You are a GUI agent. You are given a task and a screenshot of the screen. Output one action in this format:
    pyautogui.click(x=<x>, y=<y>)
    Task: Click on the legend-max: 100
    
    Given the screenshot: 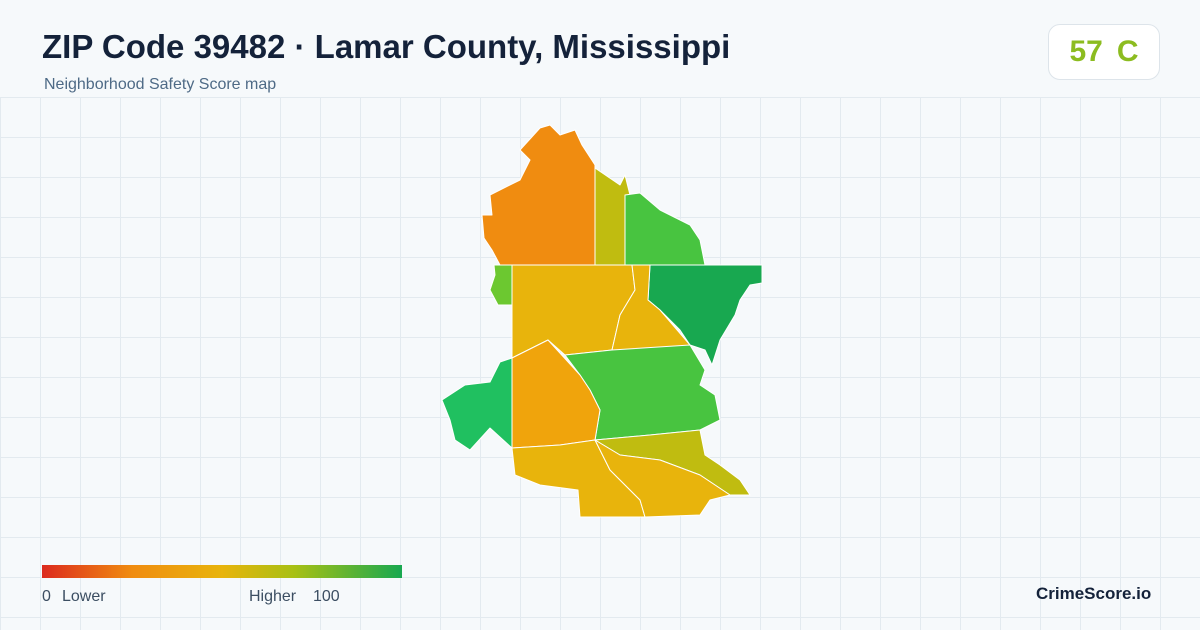 What is the action you would take?
    pyautogui.click(x=326, y=596)
    